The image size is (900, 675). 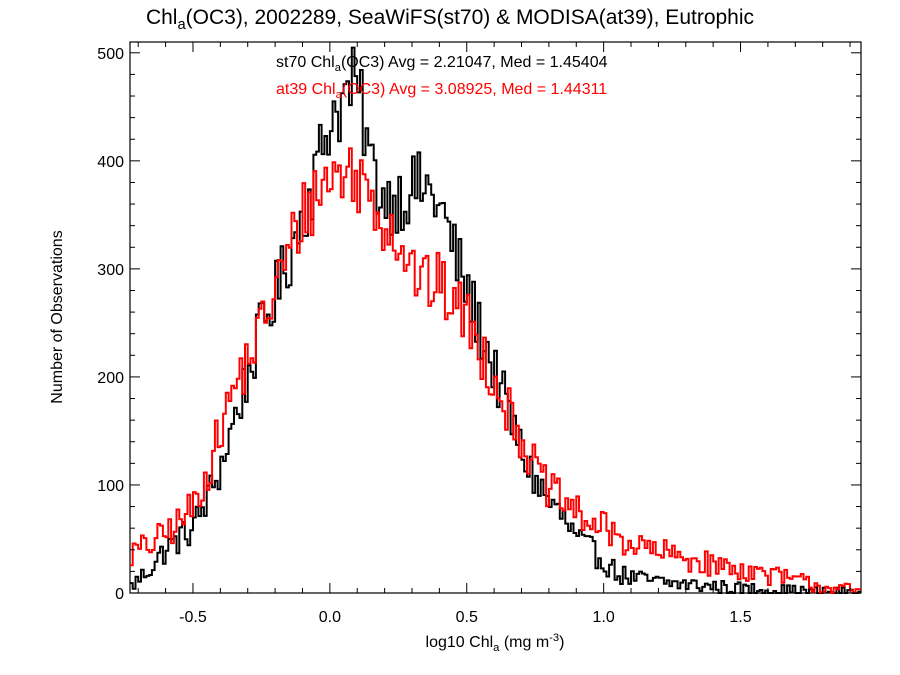 I want to click on annotation-st70-subscript: a, so click(x=337, y=67).